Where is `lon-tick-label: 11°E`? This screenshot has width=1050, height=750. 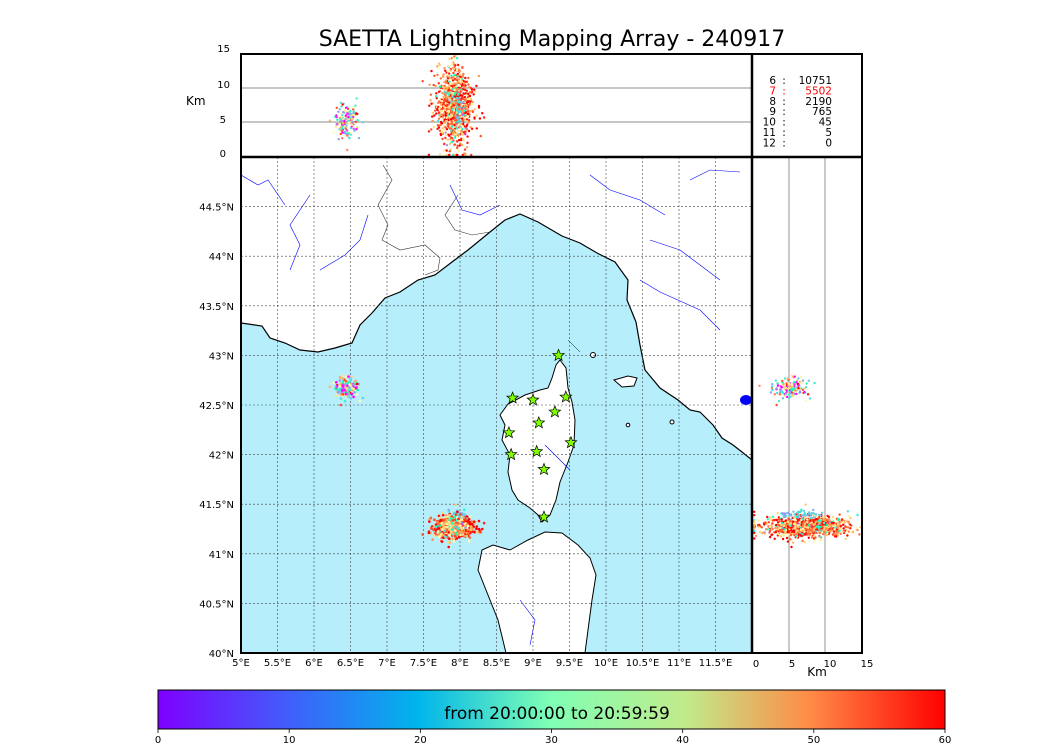
lon-tick-label: 11°E is located at coordinates (679, 663).